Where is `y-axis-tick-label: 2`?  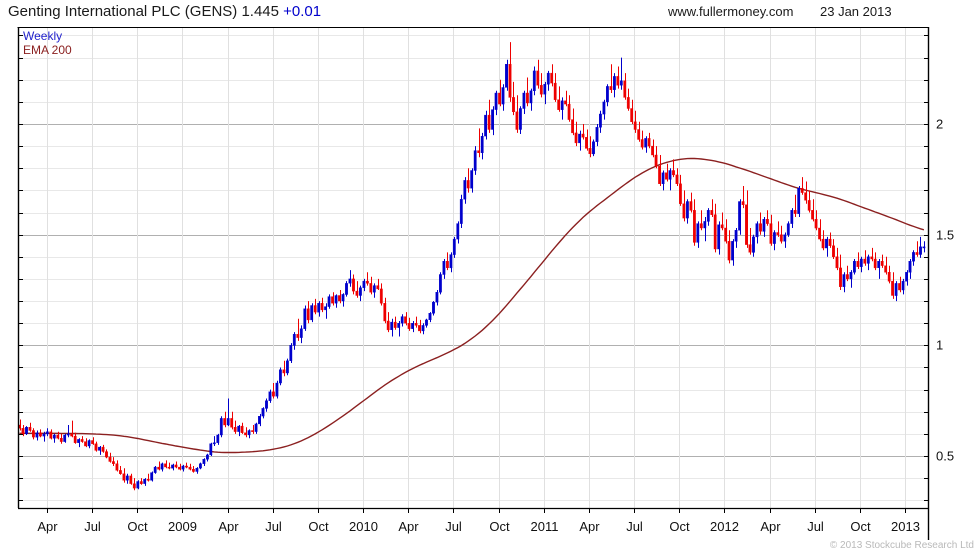 y-axis-tick-label: 2 is located at coordinates (940, 124).